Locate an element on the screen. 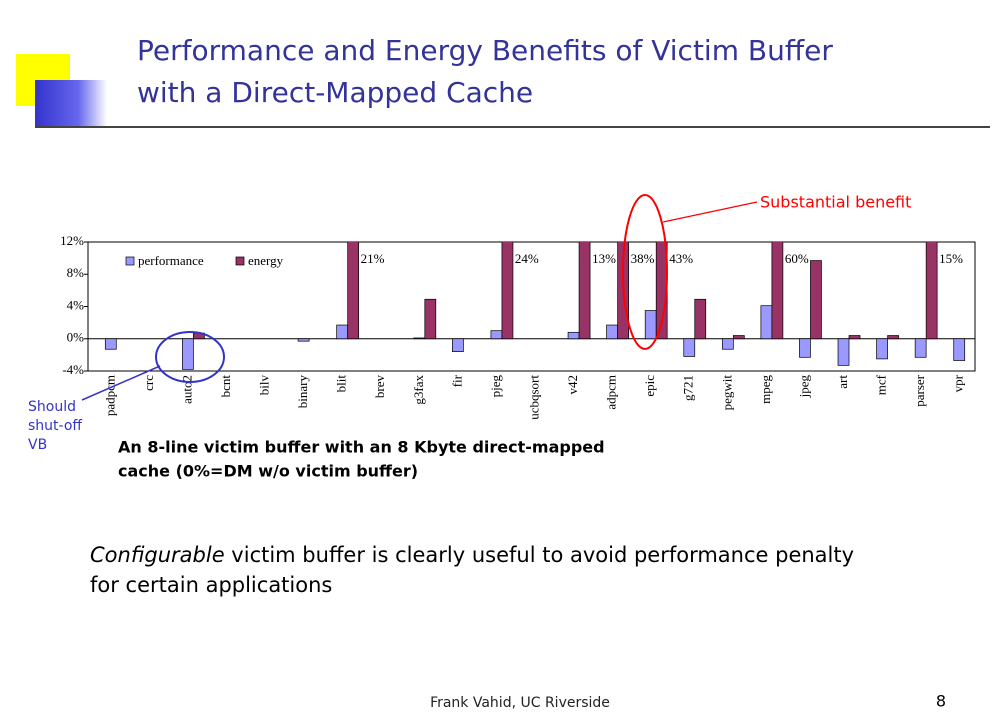  body-text: for certain applications is located at coordinates (211, 585).